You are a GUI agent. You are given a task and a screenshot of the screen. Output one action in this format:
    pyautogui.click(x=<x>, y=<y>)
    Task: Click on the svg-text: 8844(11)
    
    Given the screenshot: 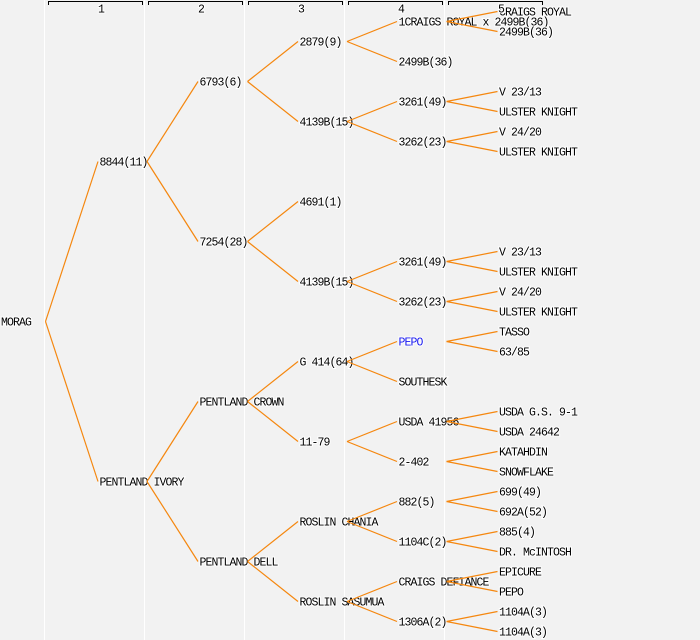 What is the action you would take?
    pyautogui.click(x=124, y=163)
    